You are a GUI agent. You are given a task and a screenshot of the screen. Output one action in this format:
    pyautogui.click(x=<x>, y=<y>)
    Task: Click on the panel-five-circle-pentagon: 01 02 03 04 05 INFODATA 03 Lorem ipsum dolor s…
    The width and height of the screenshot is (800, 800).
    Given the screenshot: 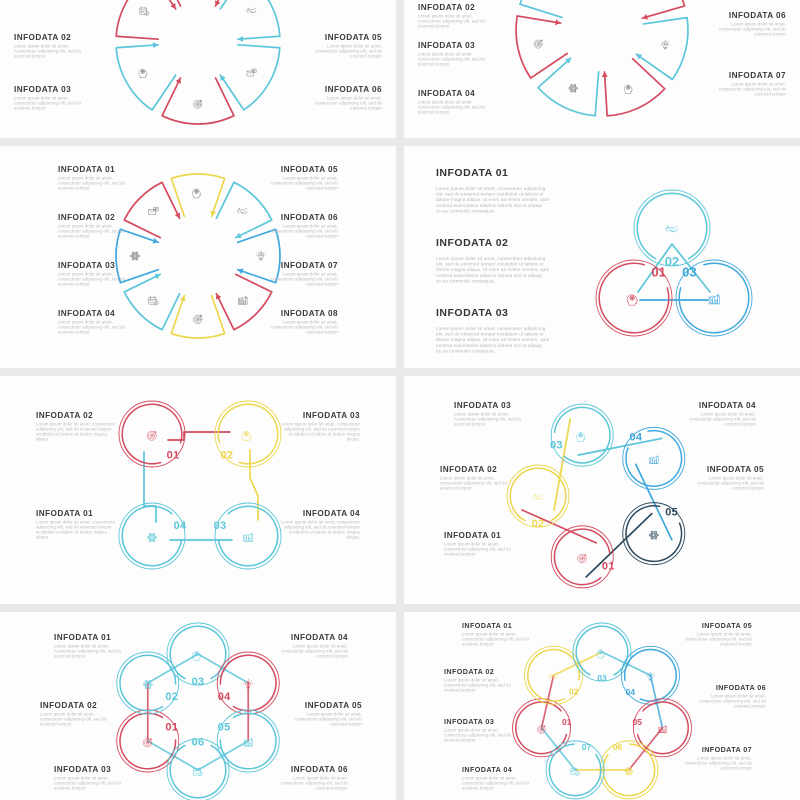 What is the action you would take?
    pyautogui.click(x=602, y=490)
    